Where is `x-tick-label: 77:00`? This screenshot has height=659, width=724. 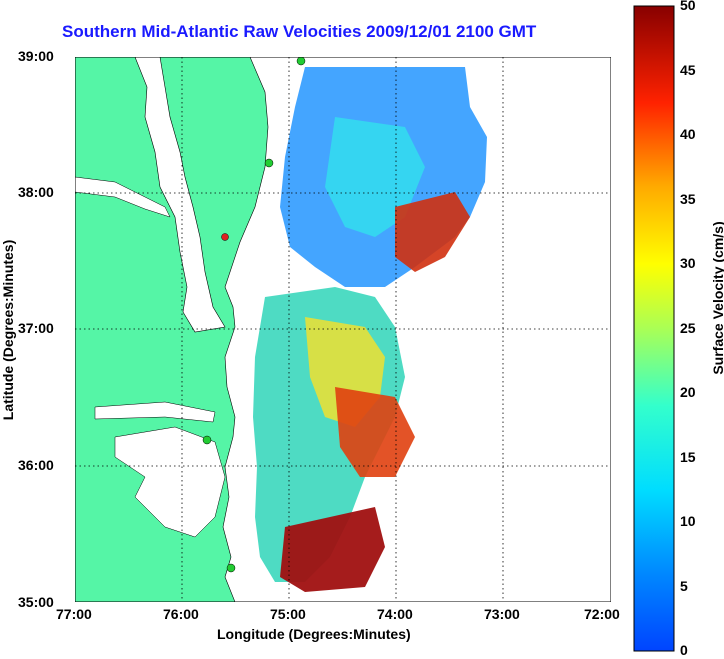
x-tick-label: 77:00 is located at coordinates (74, 614).